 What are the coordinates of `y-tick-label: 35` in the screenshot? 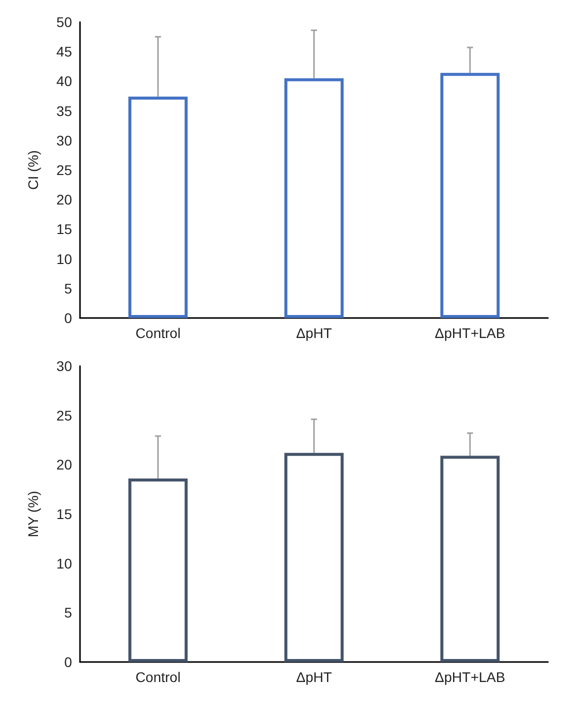 It's located at (64, 110).